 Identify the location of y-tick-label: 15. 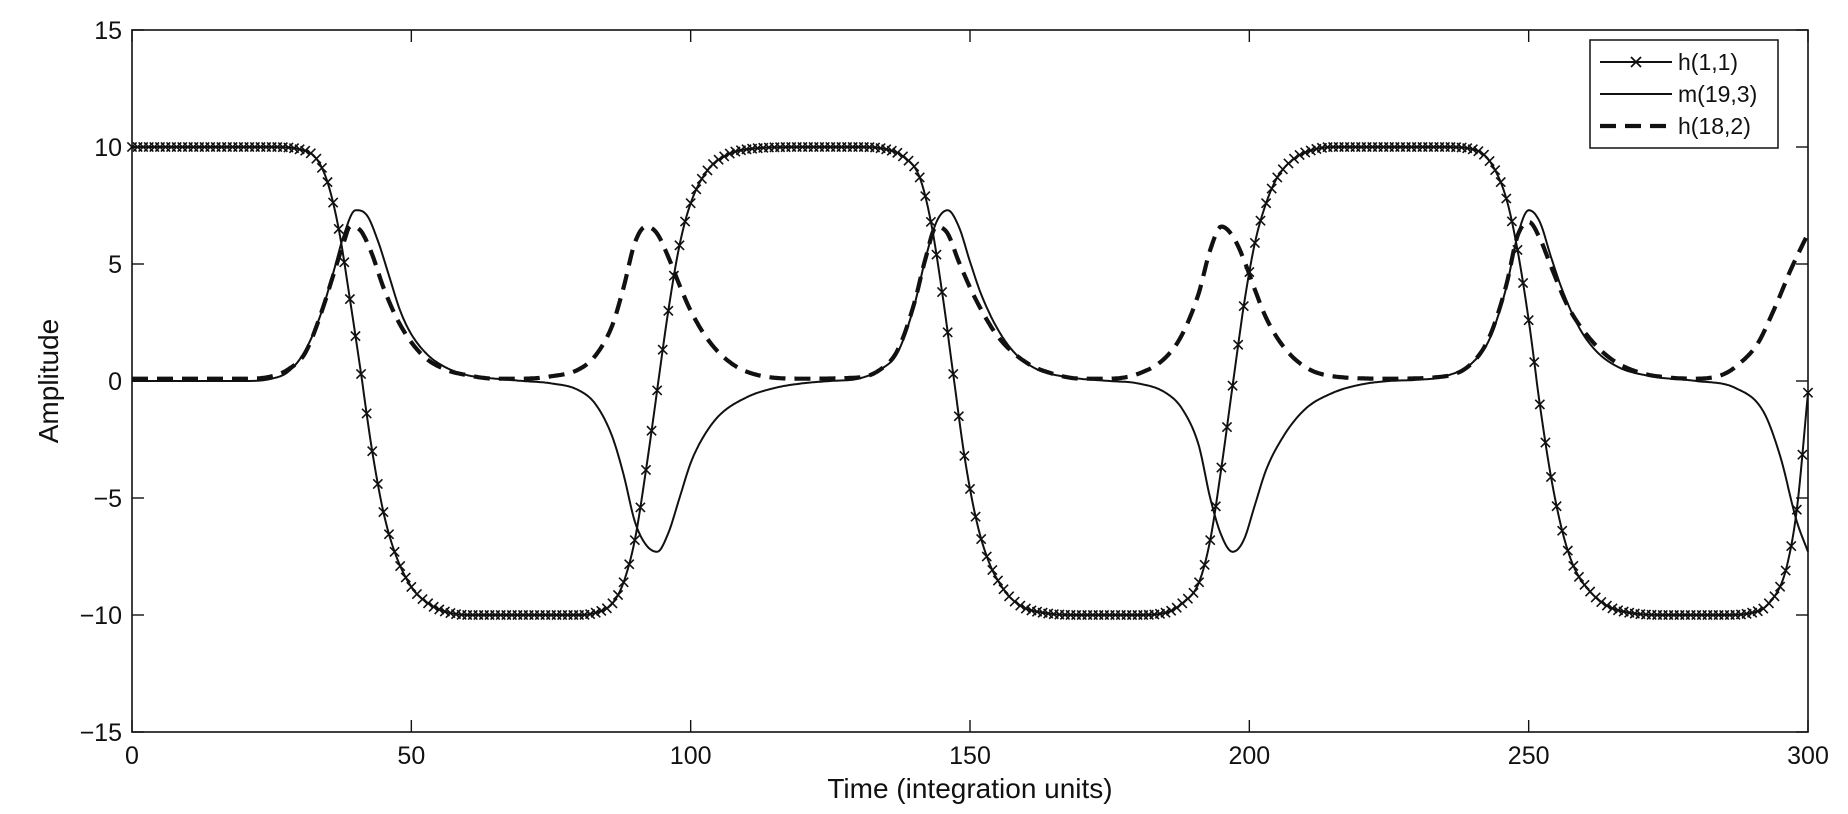
(108, 31).